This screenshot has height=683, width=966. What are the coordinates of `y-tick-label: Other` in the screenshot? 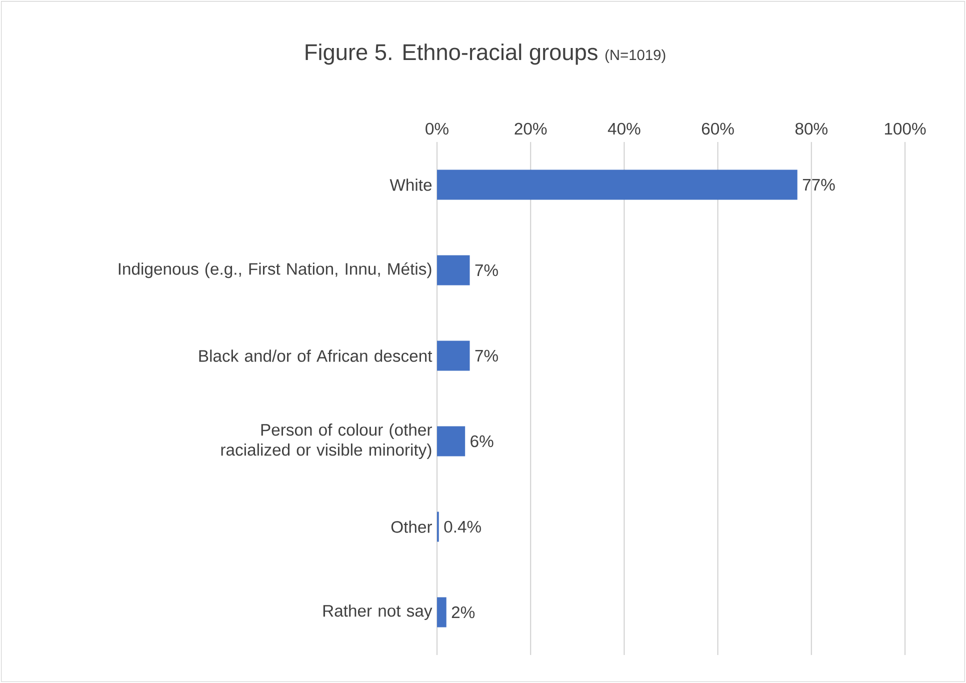 It's located at (411, 526).